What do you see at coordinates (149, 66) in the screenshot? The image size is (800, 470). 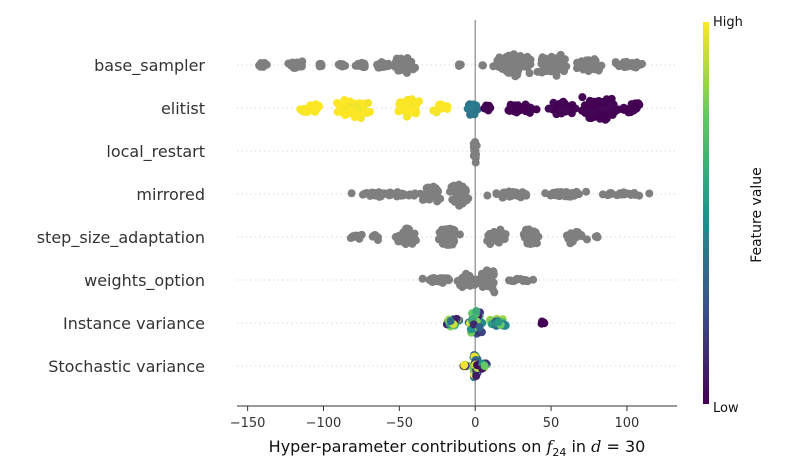 I see `feature-label: base_sampler` at bounding box center [149, 66].